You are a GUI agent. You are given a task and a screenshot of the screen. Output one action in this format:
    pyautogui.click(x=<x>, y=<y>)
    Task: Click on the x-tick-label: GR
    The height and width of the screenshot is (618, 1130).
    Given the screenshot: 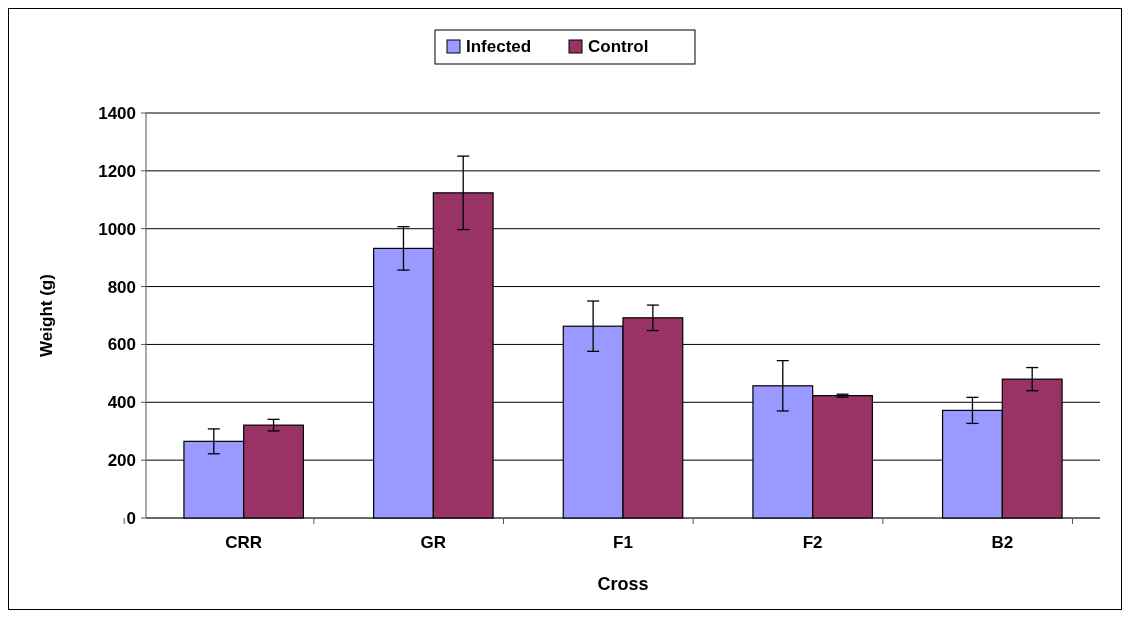 What is the action you would take?
    pyautogui.click(x=433, y=542)
    